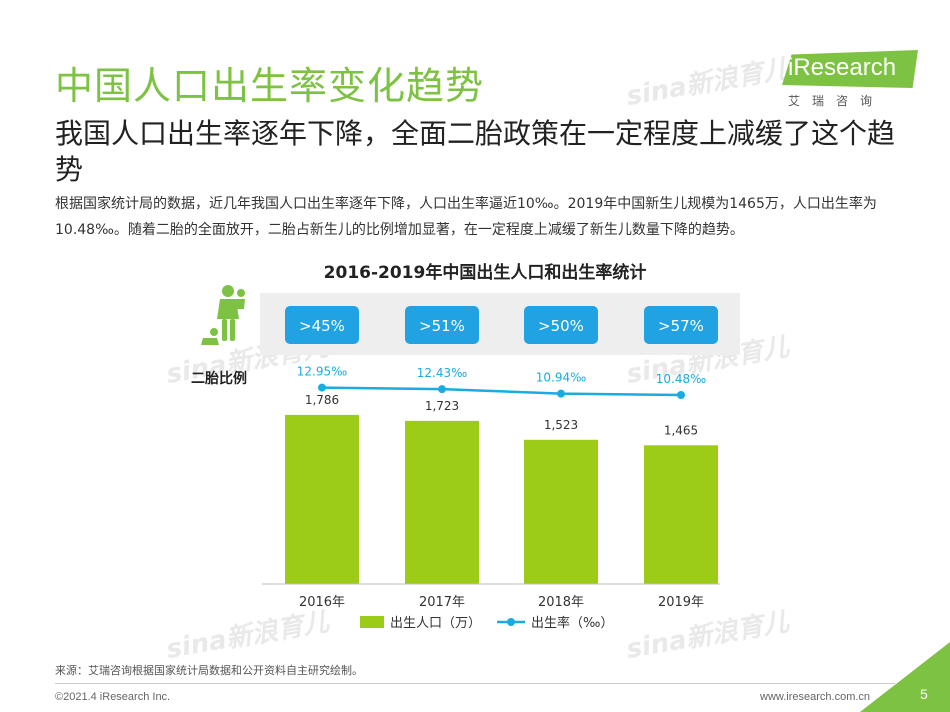 The image size is (950, 712). I want to click on second-child-value: >50%, so click(561, 326).